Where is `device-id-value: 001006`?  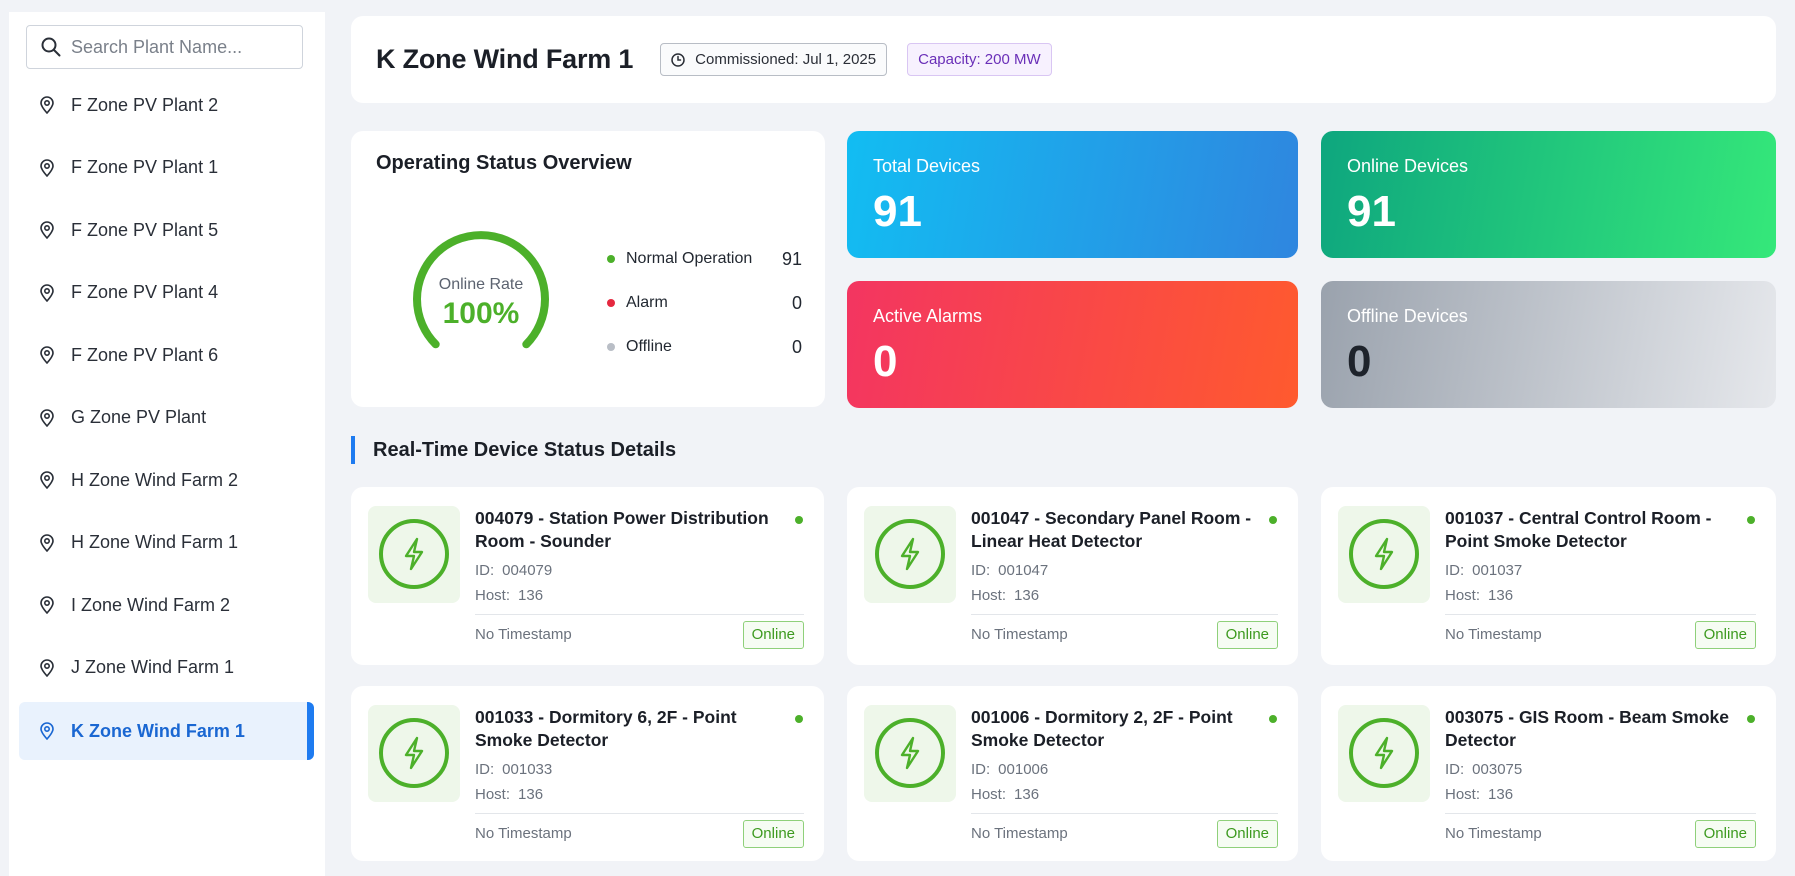
device-id-value: 001006 is located at coordinates (1023, 769).